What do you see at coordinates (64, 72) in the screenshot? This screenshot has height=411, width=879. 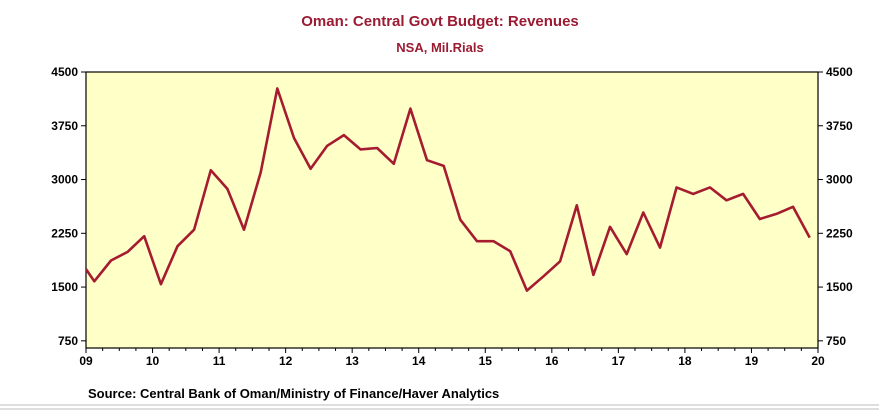 I see `y-left-tick-label: 4500` at bounding box center [64, 72].